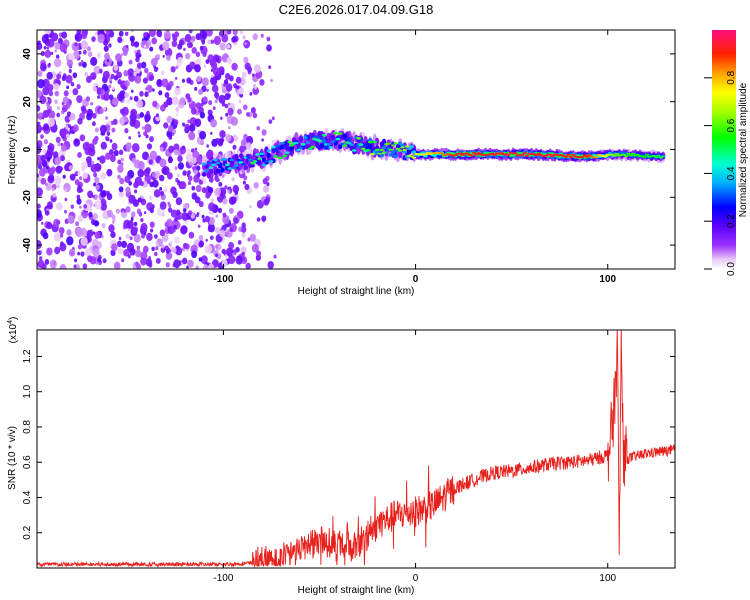  Describe the element at coordinates (27, 102) in the screenshot. I see `y-tick-label: 20` at that location.